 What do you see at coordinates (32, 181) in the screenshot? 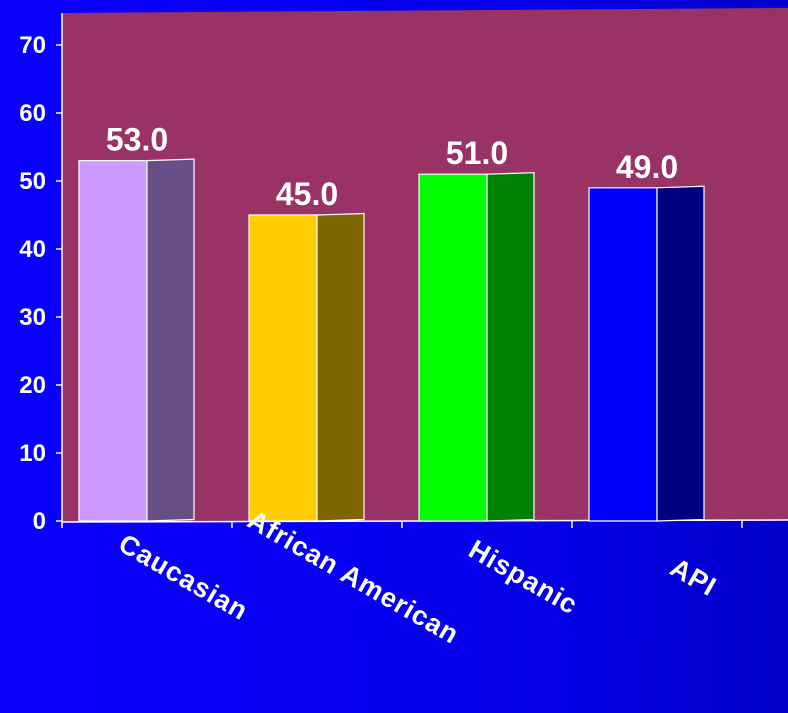
I see `y-tick-label: 50` at bounding box center [32, 181].